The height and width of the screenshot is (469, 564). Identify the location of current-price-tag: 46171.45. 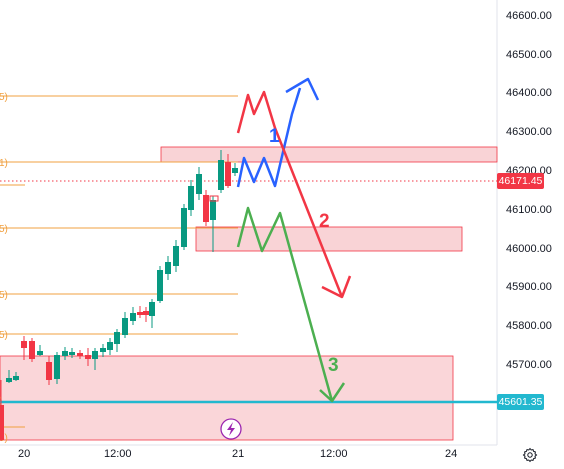
(520, 181).